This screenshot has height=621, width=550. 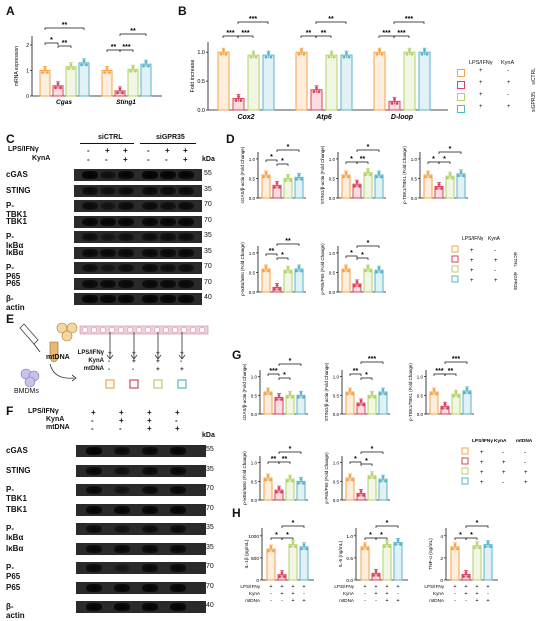 What do you see at coordinates (422, 54) in the screenshot?
I see `chart-b-bar-2-3-point` at bounding box center [422, 54].